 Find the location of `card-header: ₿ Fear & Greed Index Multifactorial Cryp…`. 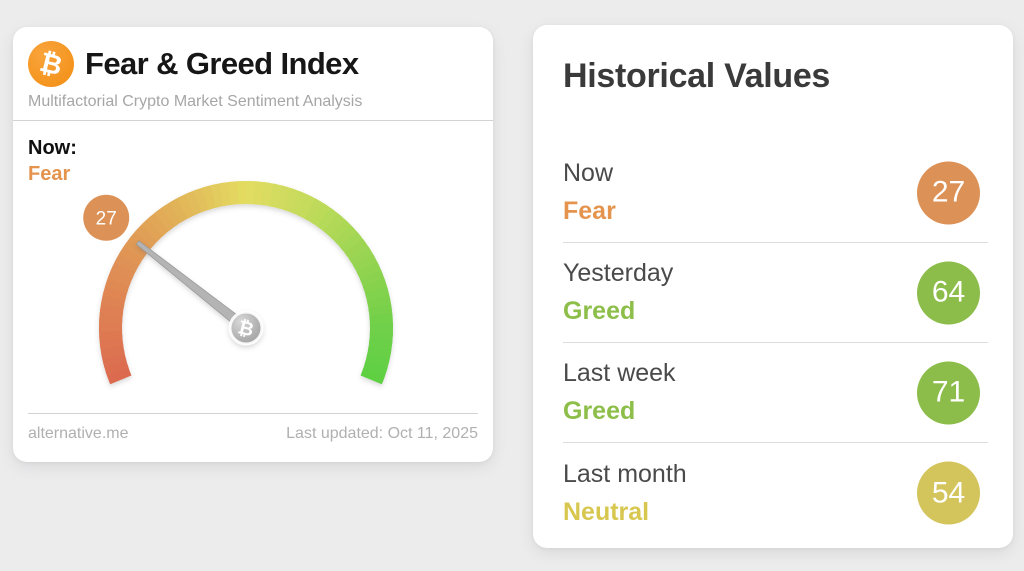

card-header: ₿ Fear & Greed Index Multifactorial Cryp… is located at coordinates (253, 74).